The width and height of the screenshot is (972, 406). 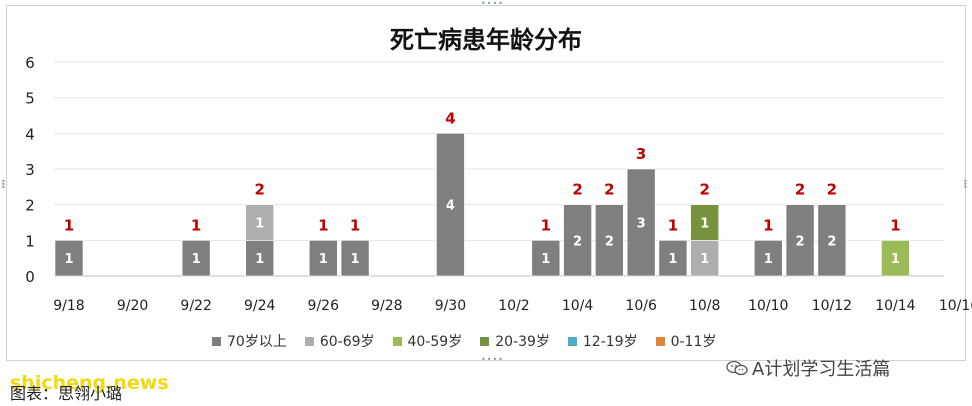 What do you see at coordinates (260, 306) in the screenshot?
I see `x-tick-label: 9/24` at bounding box center [260, 306].